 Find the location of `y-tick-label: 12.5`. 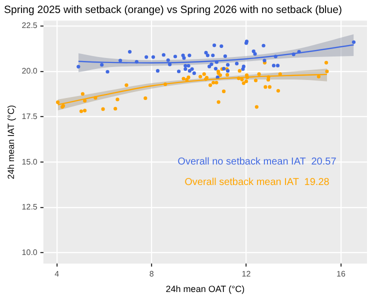

y-tick-label: 12.5 is located at coordinates (30, 207).